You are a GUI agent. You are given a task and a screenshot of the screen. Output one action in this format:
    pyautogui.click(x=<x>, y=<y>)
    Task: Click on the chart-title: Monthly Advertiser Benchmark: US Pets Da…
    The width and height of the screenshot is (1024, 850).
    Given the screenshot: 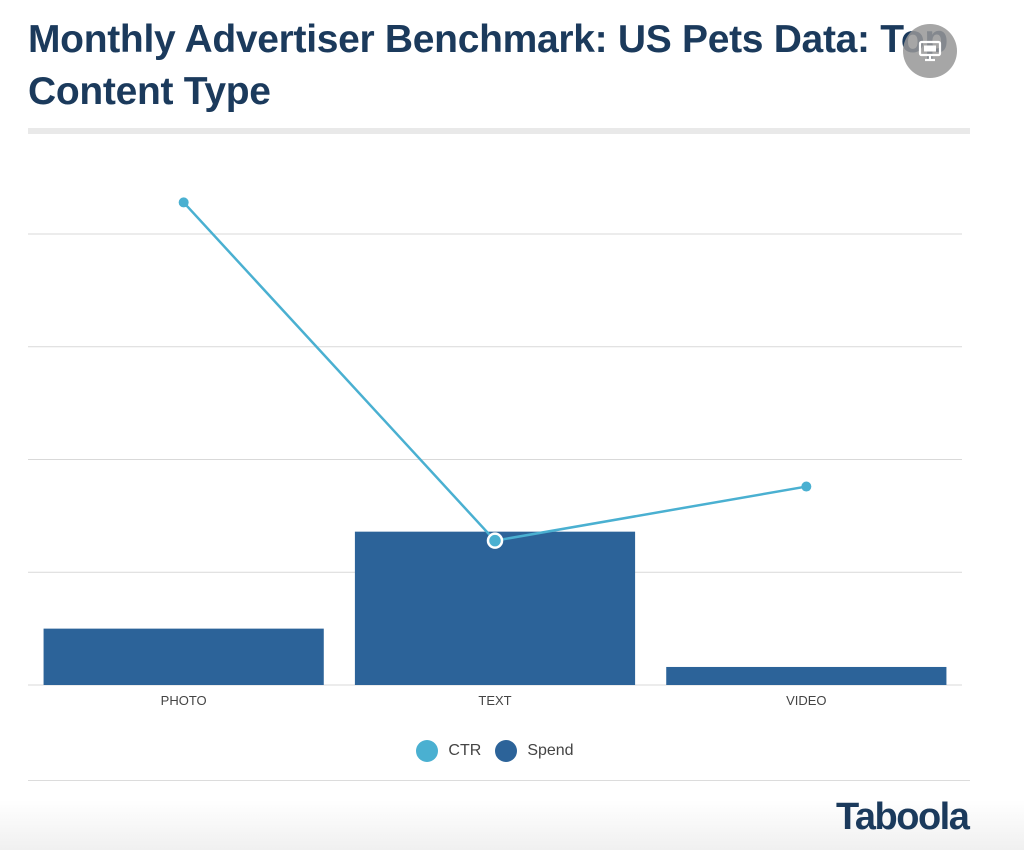 What is the action you would take?
    pyautogui.click(x=488, y=65)
    